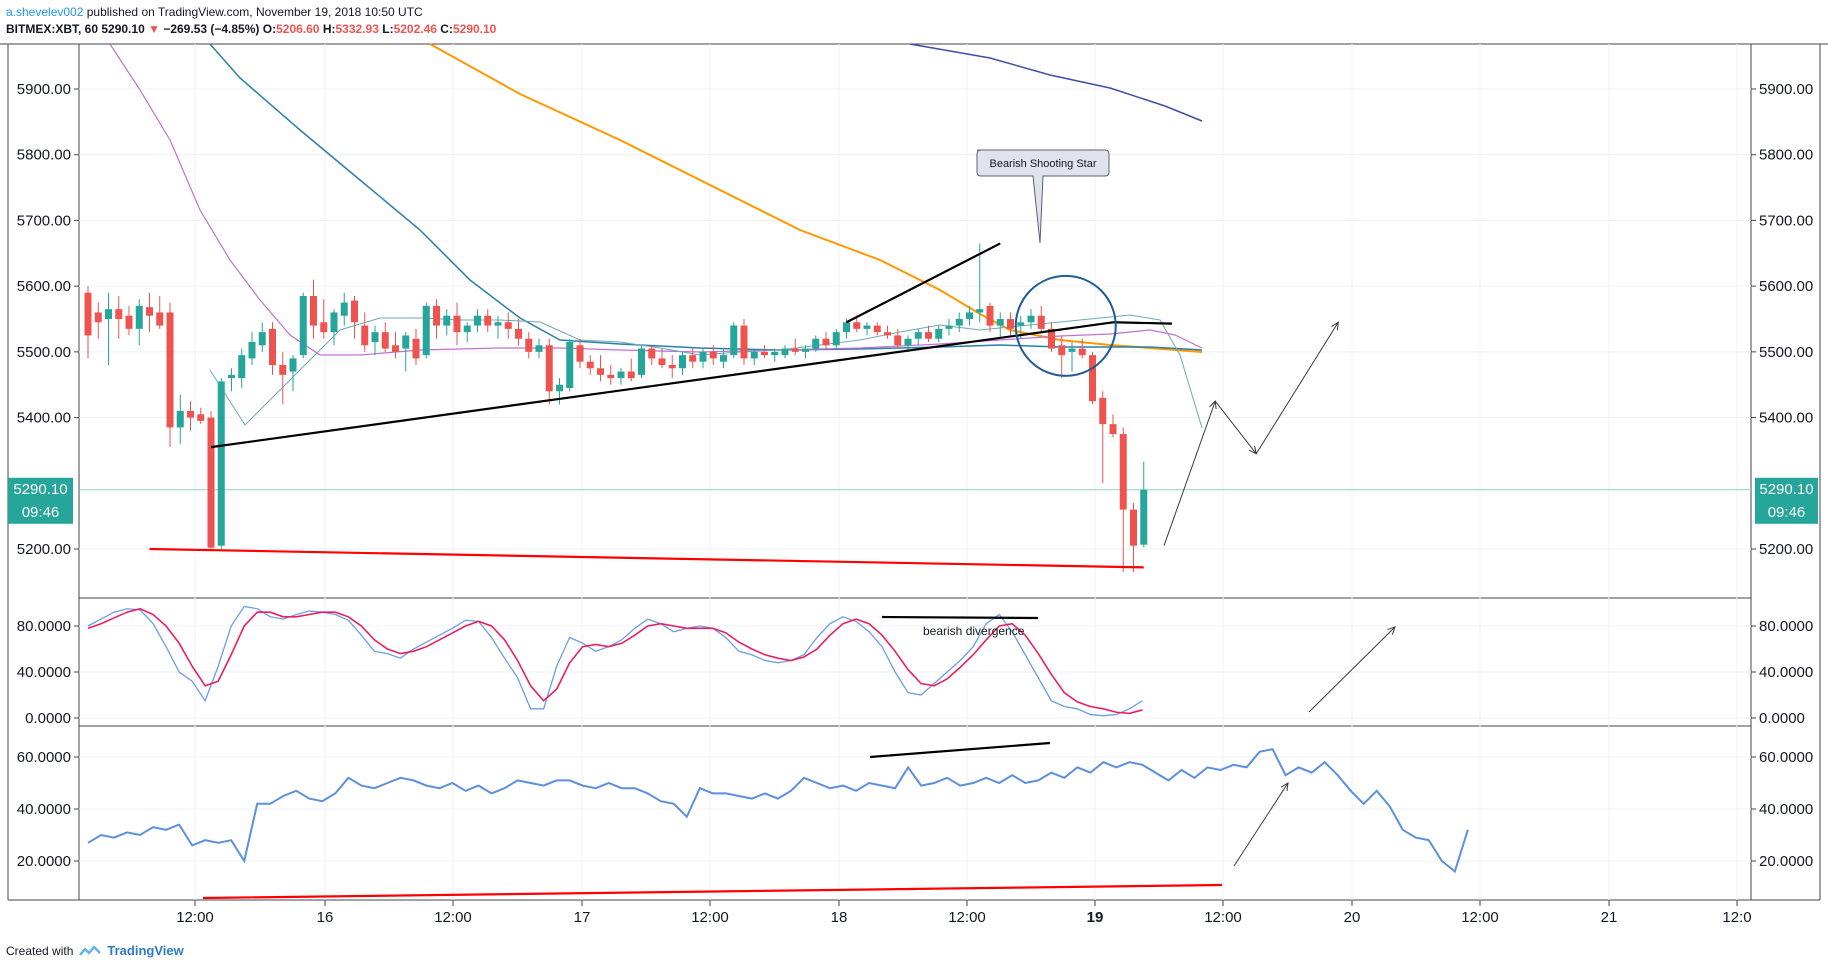 The height and width of the screenshot is (969, 1828). I want to click on price-axis-tick-label-left: 5600.00, so click(44, 286).